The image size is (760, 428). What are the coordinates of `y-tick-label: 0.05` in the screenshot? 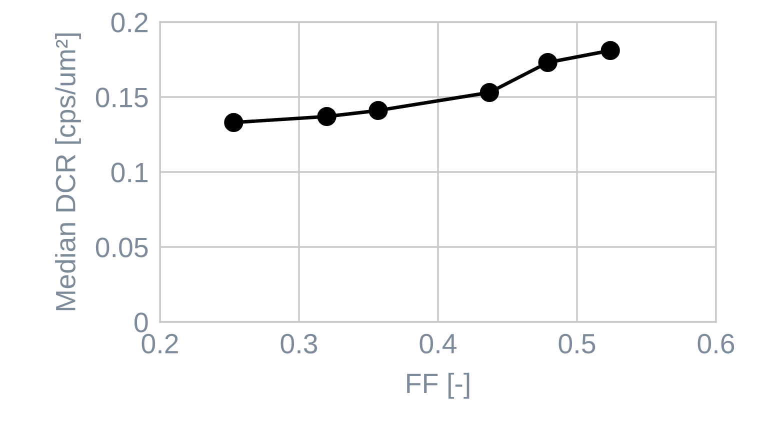 It's located at (122, 248).